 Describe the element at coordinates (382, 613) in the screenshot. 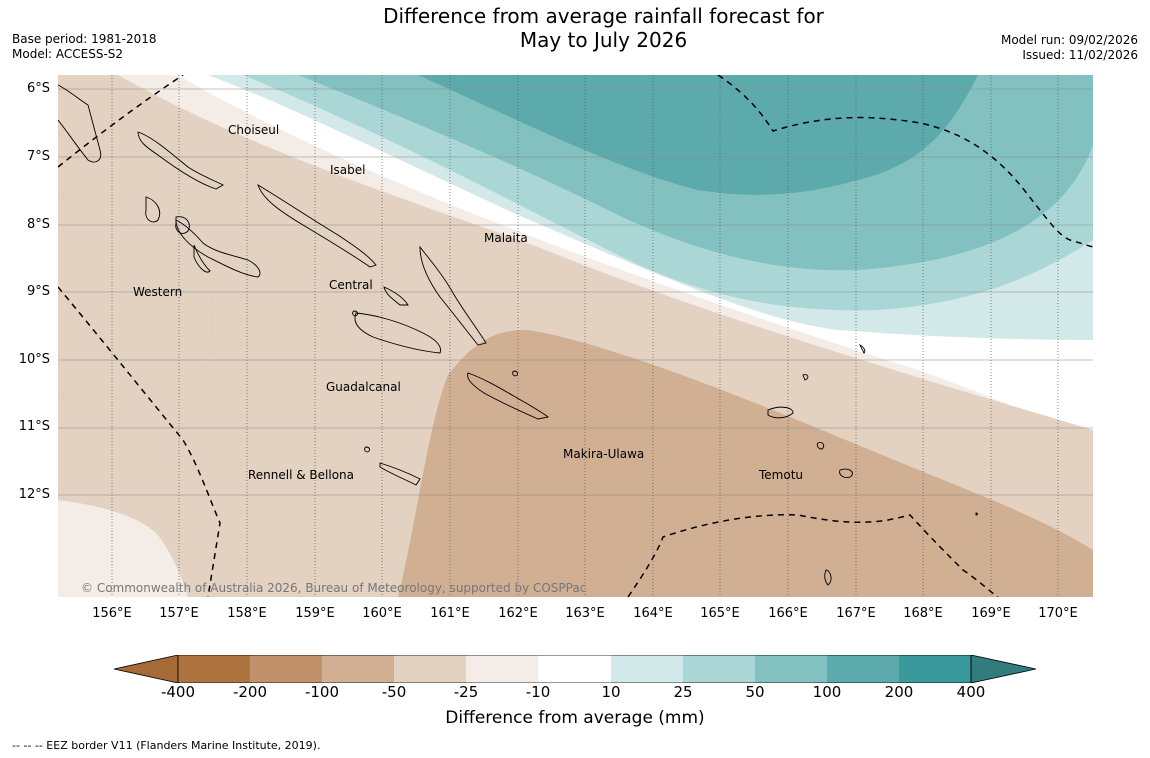

I see `lon-label: 160°E` at that location.